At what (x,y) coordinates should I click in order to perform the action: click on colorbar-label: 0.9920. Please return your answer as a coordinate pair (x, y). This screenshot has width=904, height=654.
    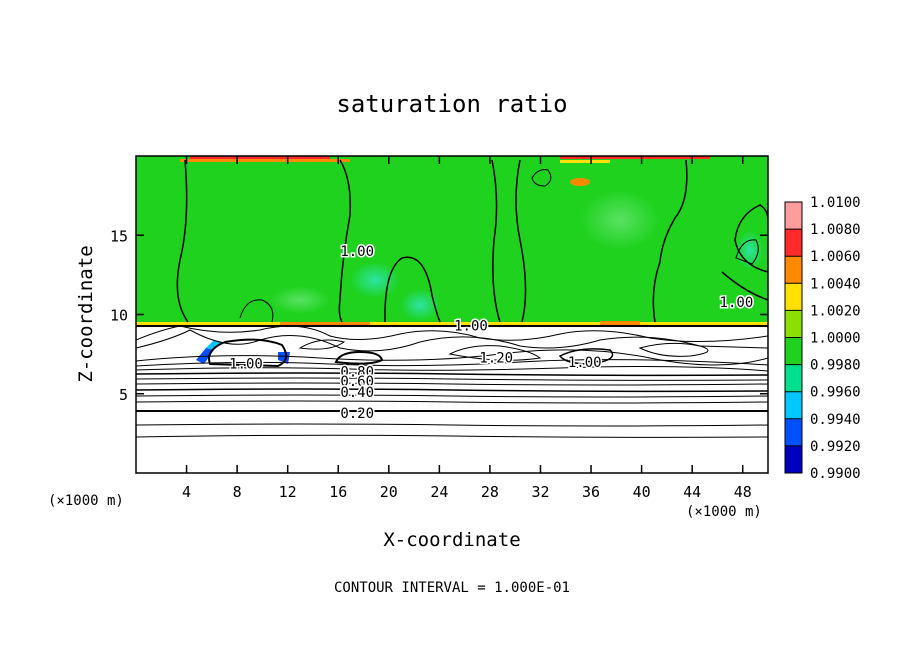
    Looking at the image, I should click on (835, 447).